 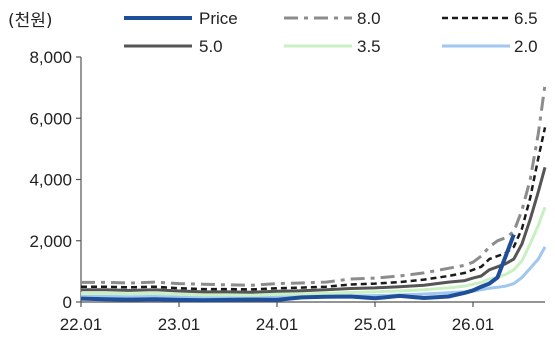 I want to click on y-tick-label: 2,000, so click(x=50, y=241).